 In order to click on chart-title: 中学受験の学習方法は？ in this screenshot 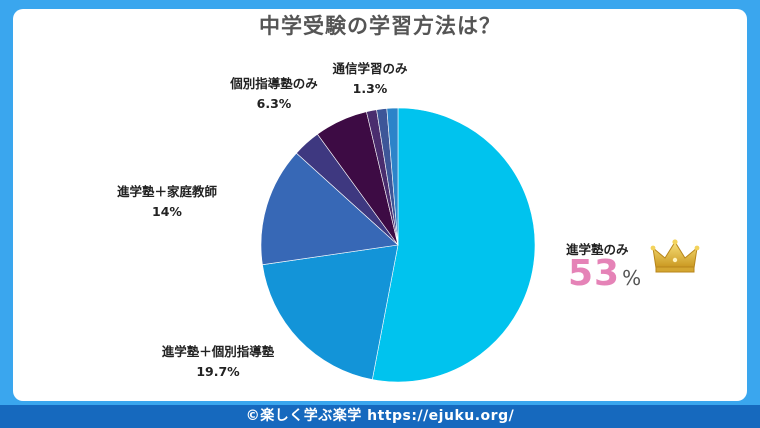, I will do `click(380, 26)`.